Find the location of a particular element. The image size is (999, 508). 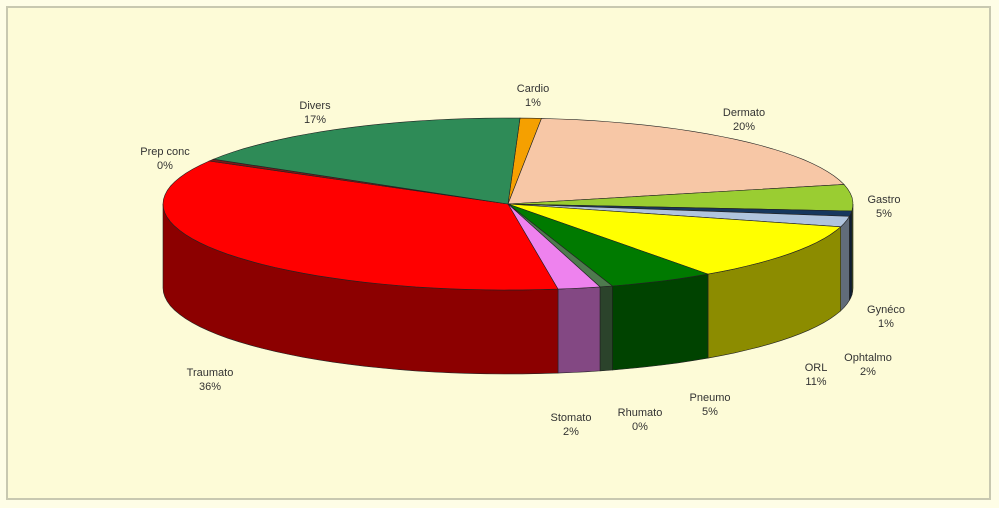

label-pct-prep-conc: 0% is located at coordinates (165, 166).